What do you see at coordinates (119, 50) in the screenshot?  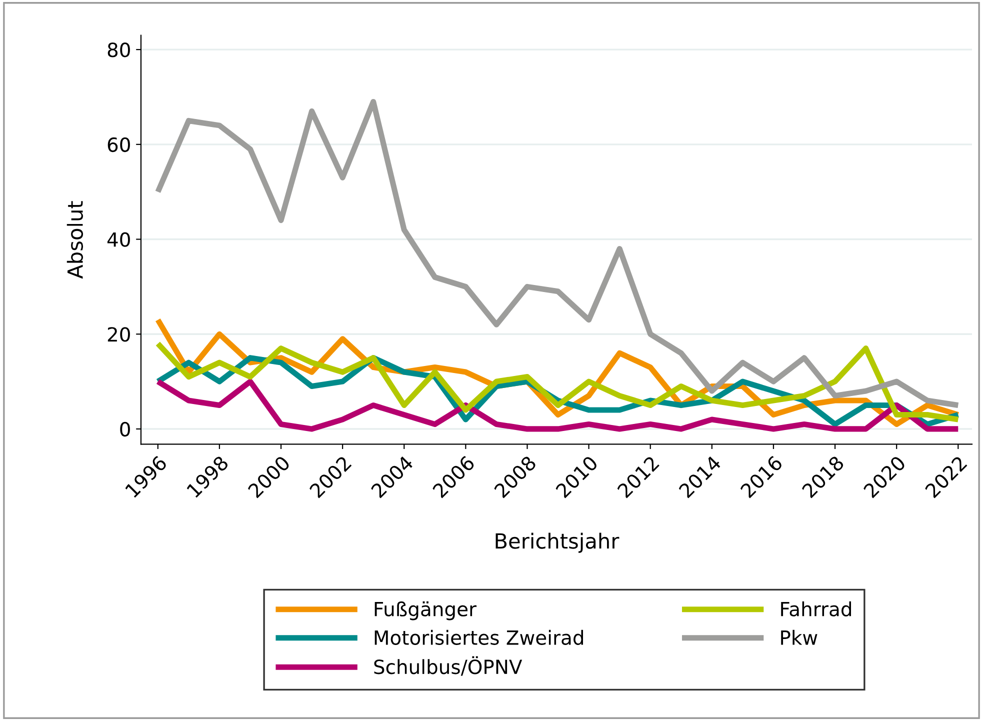 I see `y-tick-label: 80` at bounding box center [119, 50].